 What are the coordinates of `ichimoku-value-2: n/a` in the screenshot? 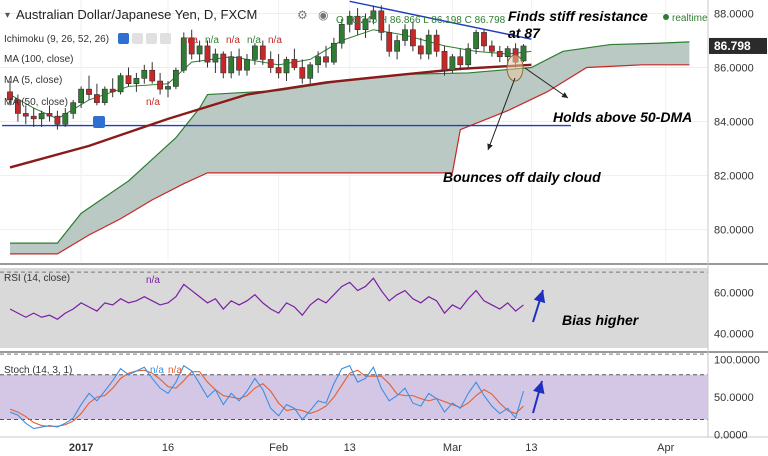 It's located at (212, 40).